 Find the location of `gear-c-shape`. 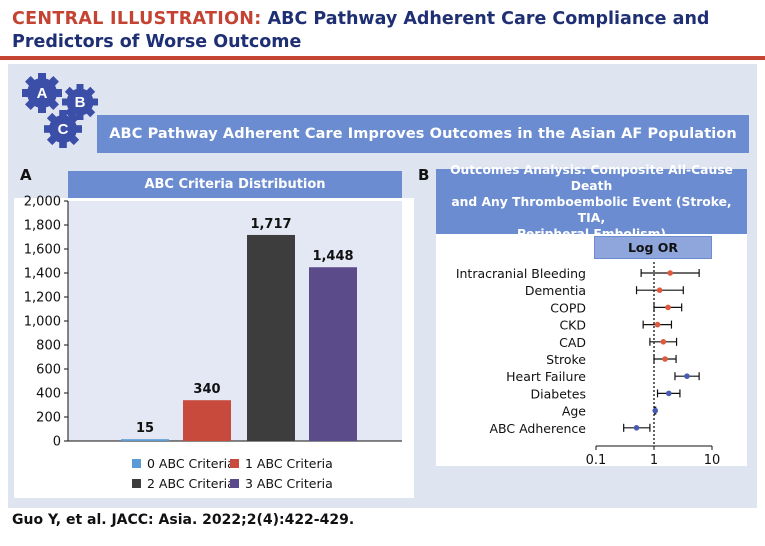

gear-c-shape is located at coordinates (63, 129).